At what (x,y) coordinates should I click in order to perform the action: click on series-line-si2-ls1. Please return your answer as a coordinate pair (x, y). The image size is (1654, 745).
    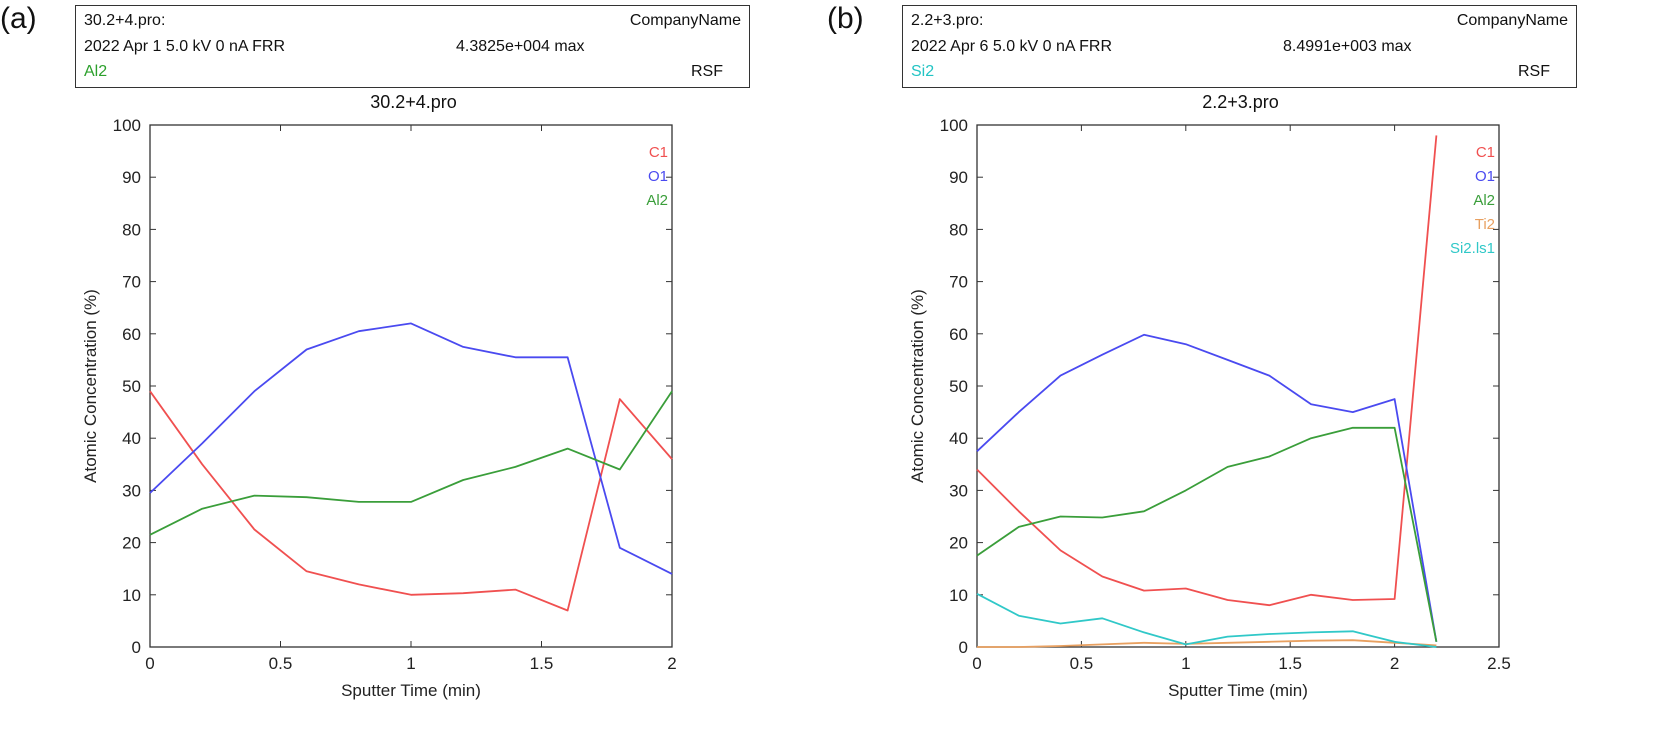
    Looking at the image, I should click on (1206, 620).